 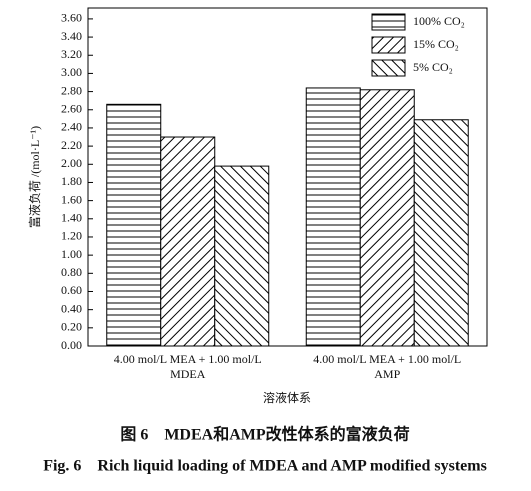 I want to click on y-tick-label: 1.00, so click(x=71, y=254).